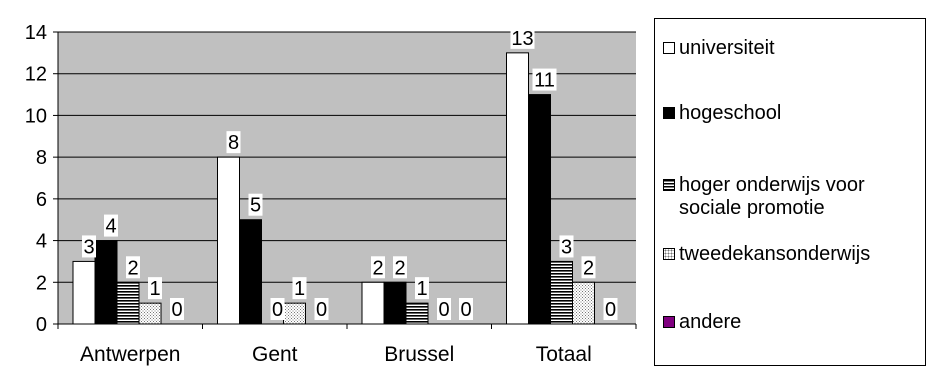  What do you see at coordinates (36, 33) in the screenshot?
I see `y-tick-label: 14` at bounding box center [36, 33].